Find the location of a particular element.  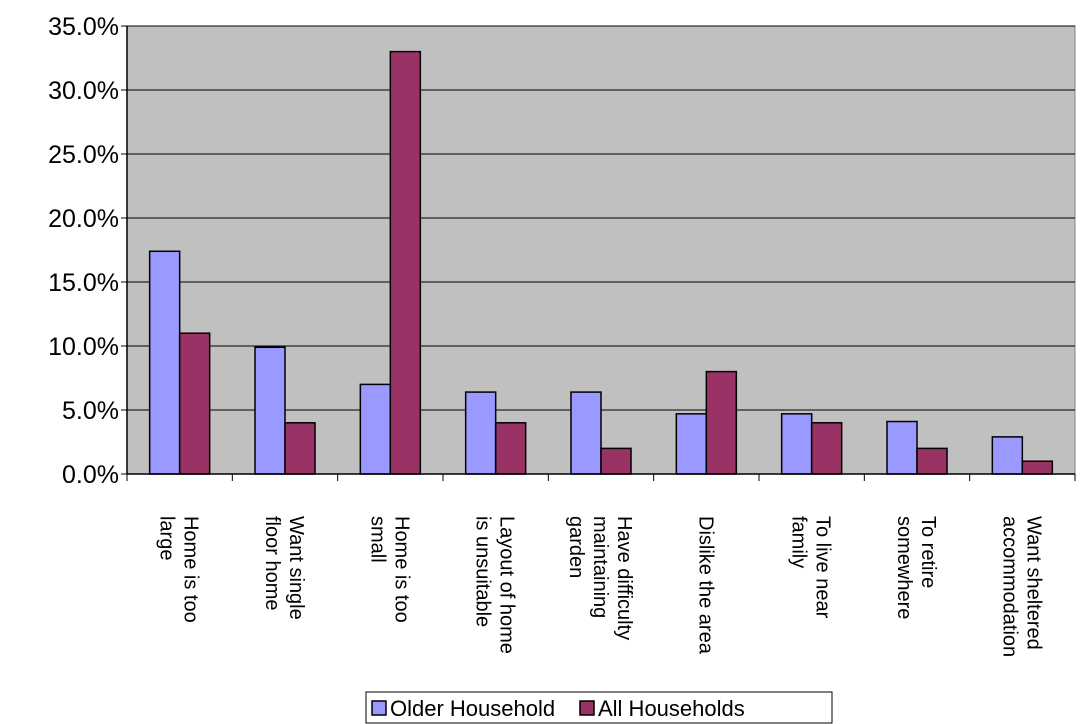

y-tick-label: 20.0% is located at coordinates (83, 219).